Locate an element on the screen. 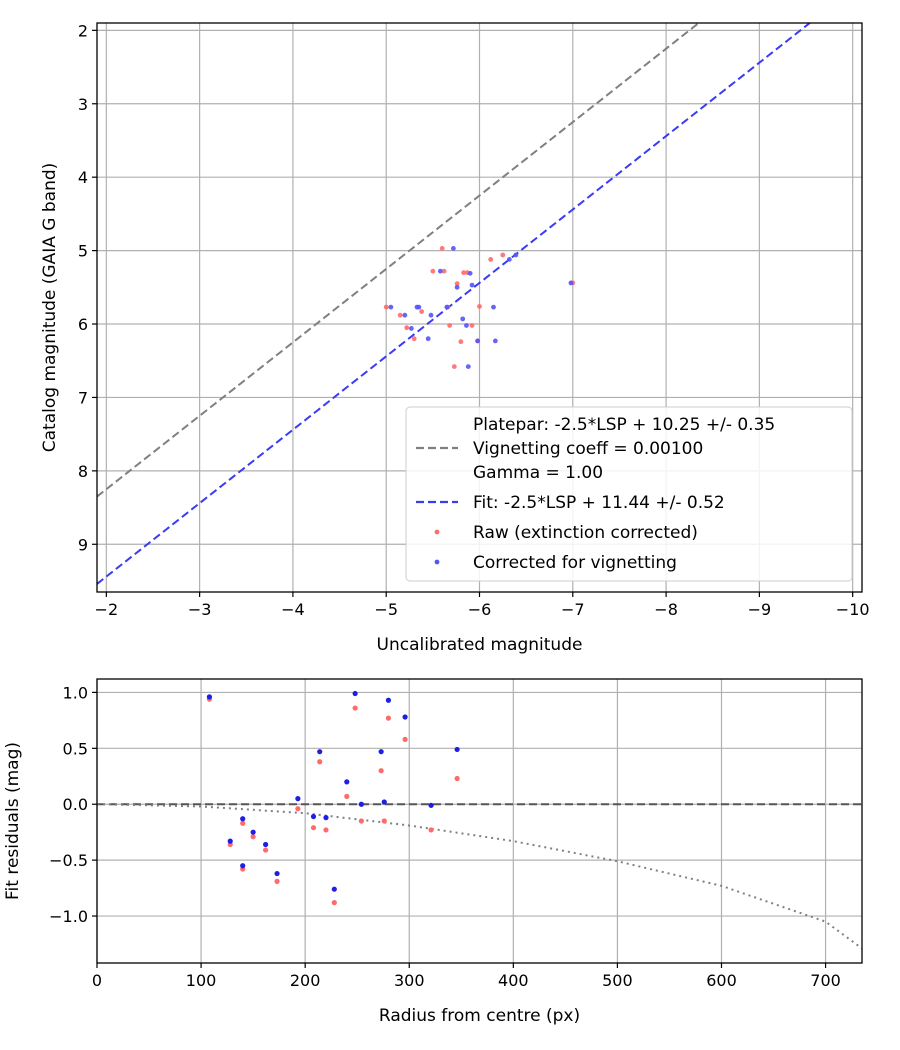 The width and height of the screenshot is (900, 1050). top-plot-y-tick-label: 5 is located at coordinates (83, 251).